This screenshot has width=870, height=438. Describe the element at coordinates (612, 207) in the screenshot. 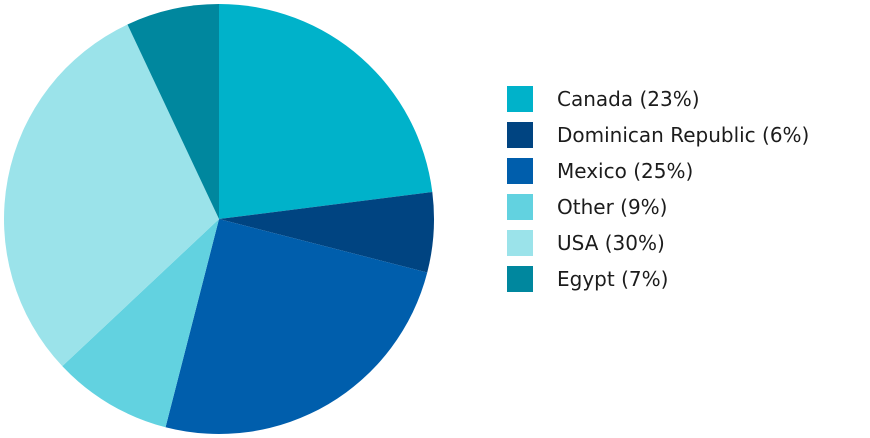

I see `legend-label: Other (9%)` at that location.